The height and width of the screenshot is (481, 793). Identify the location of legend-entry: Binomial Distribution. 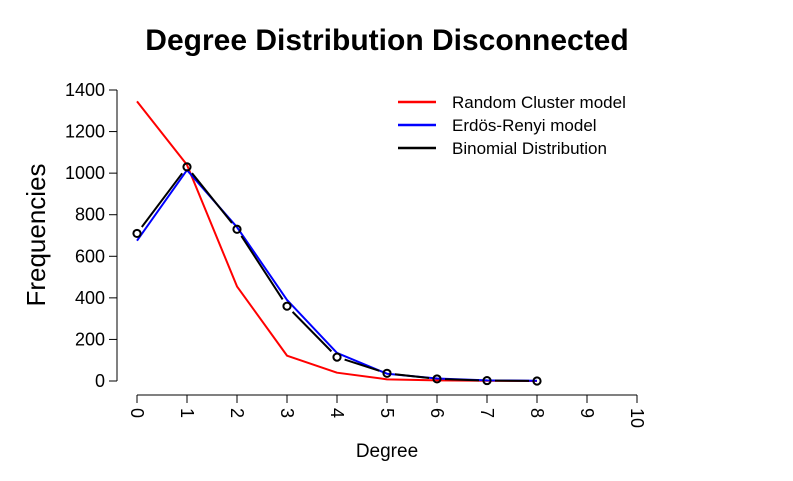
(529, 148).